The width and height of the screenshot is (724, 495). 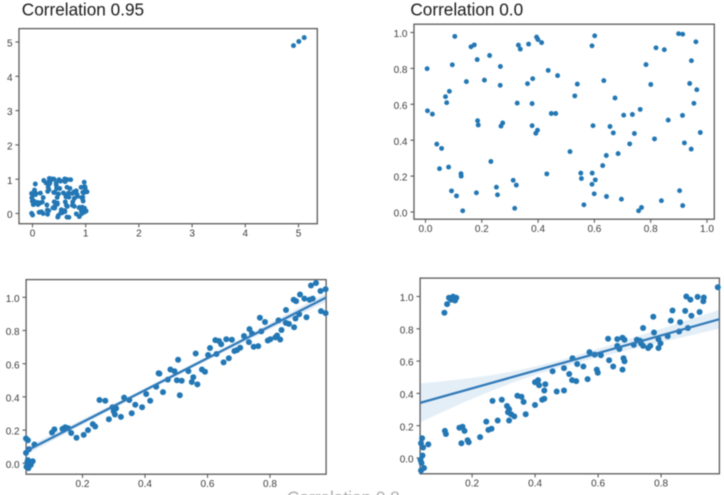 What do you see at coordinates (343, 491) in the screenshot?
I see `svg-text: Correlation 0.8` at bounding box center [343, 491].